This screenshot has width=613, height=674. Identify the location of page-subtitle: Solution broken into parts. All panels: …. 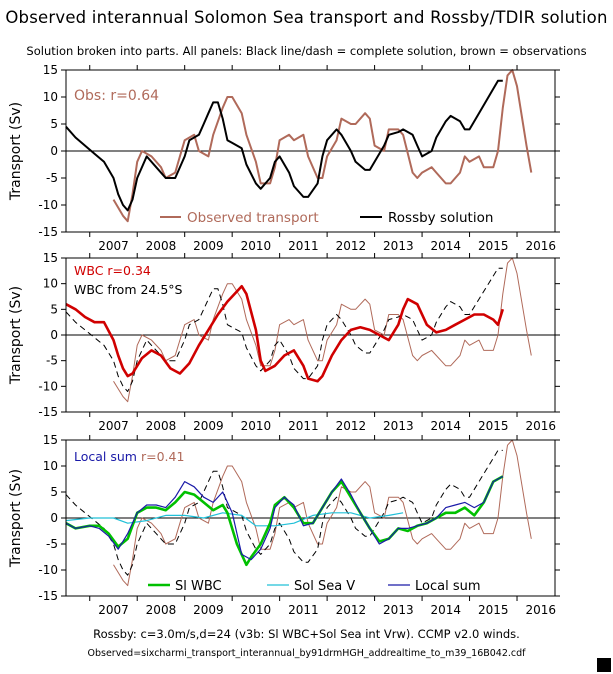
(306, 51).